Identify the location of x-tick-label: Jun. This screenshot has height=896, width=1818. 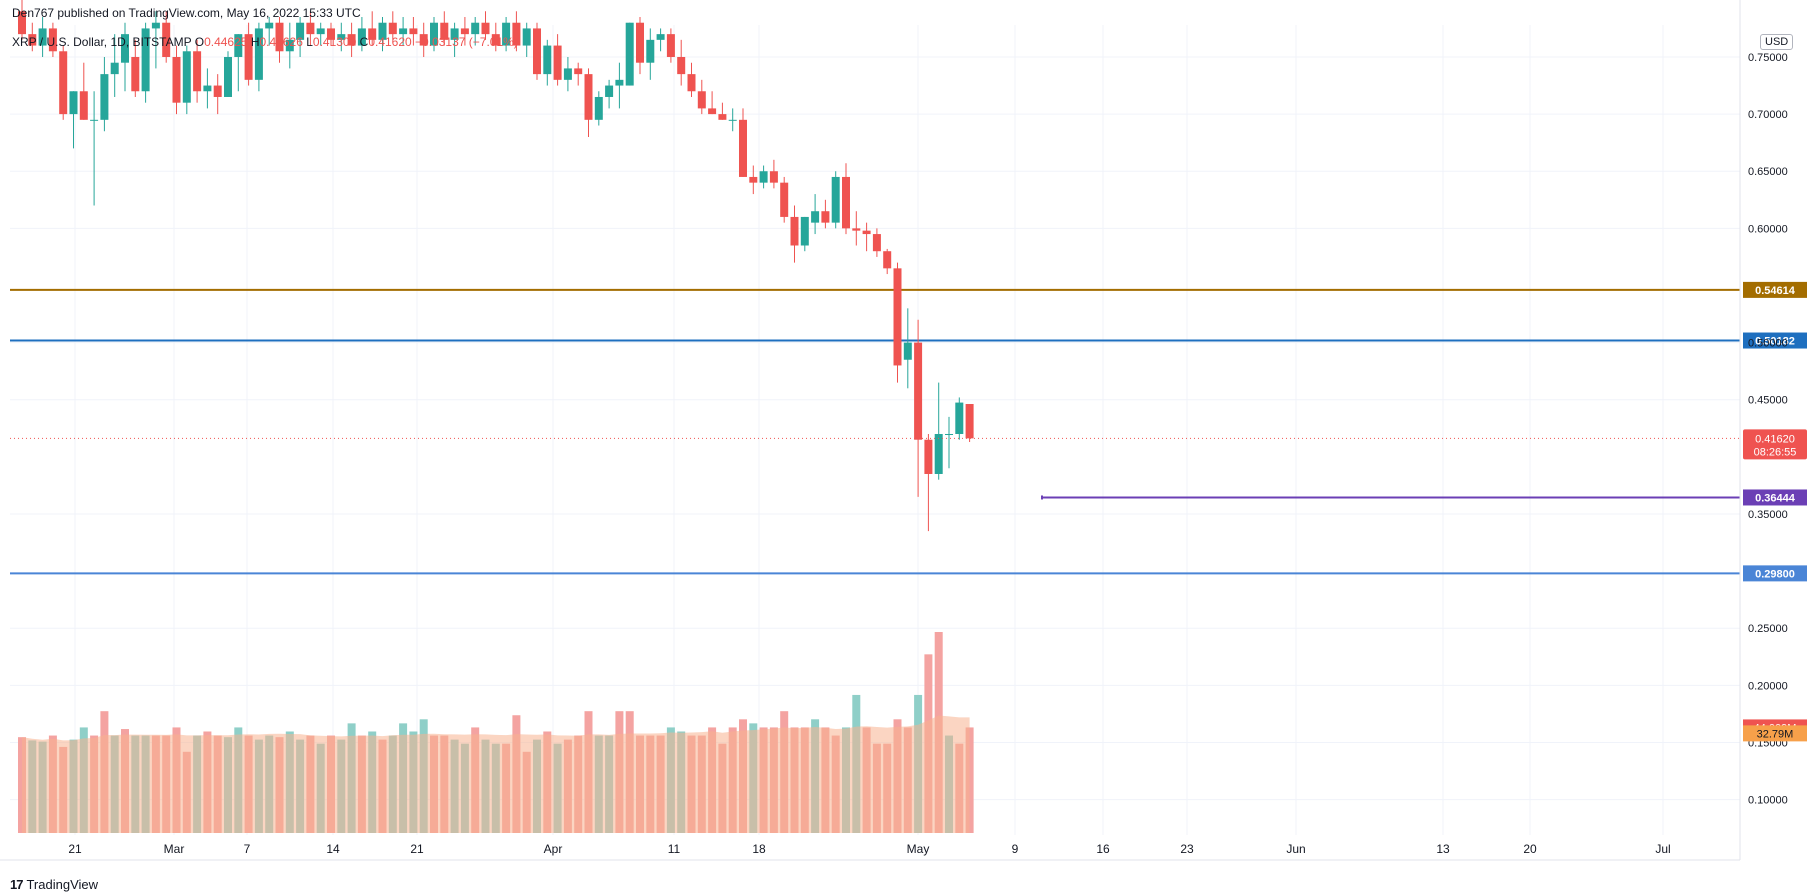
(1295, 849).